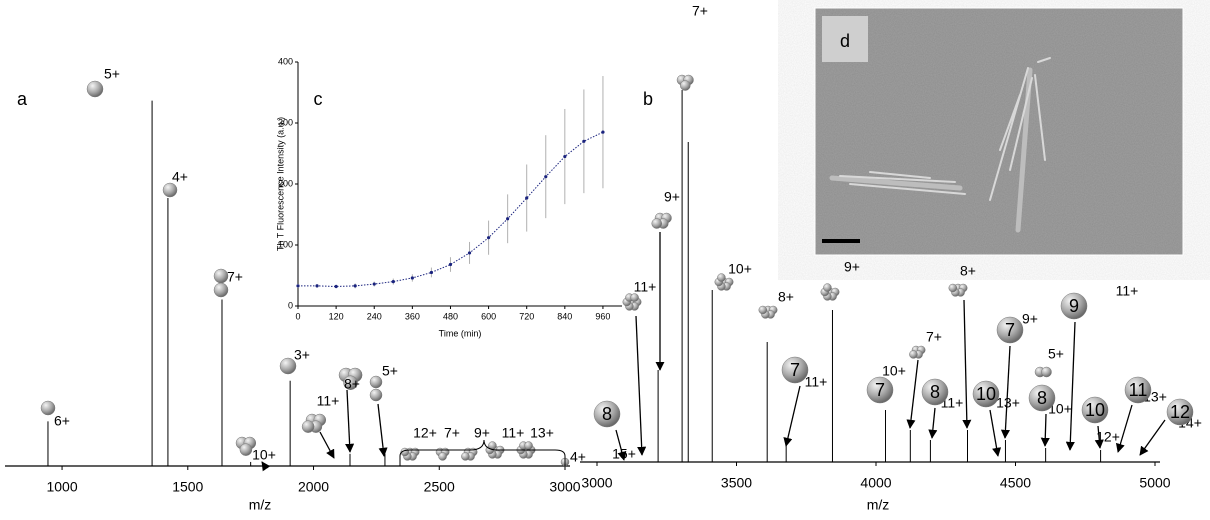  Describe the element at coordinates (62, 421) in the screenshot. I see `charge-label: 6+` at that location.